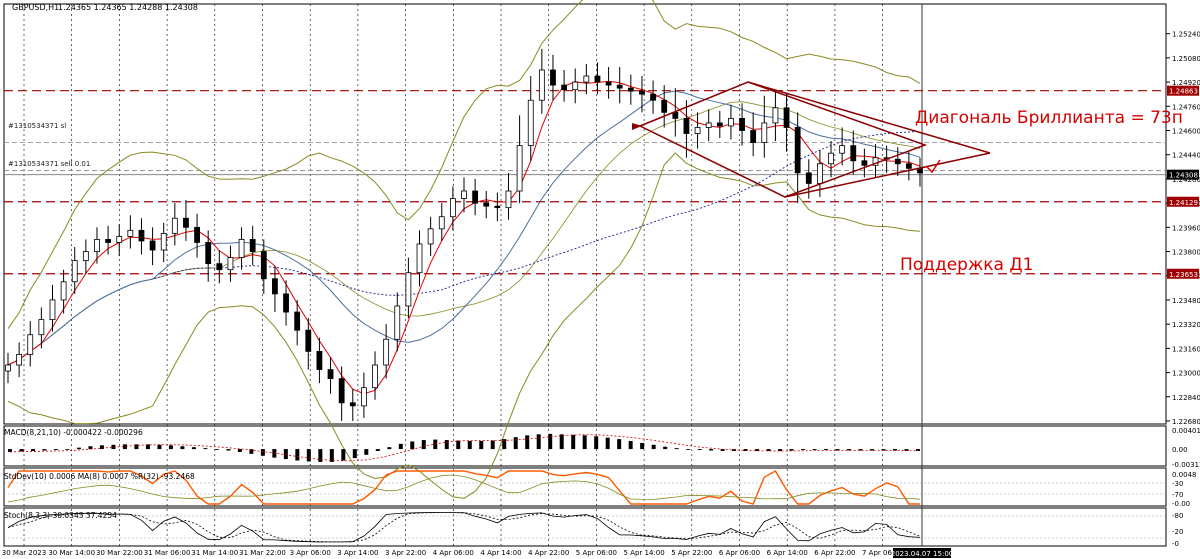 This screenshot has width=1200, height=559. I want to click on diamond-lower-extension, so click(887, 175).